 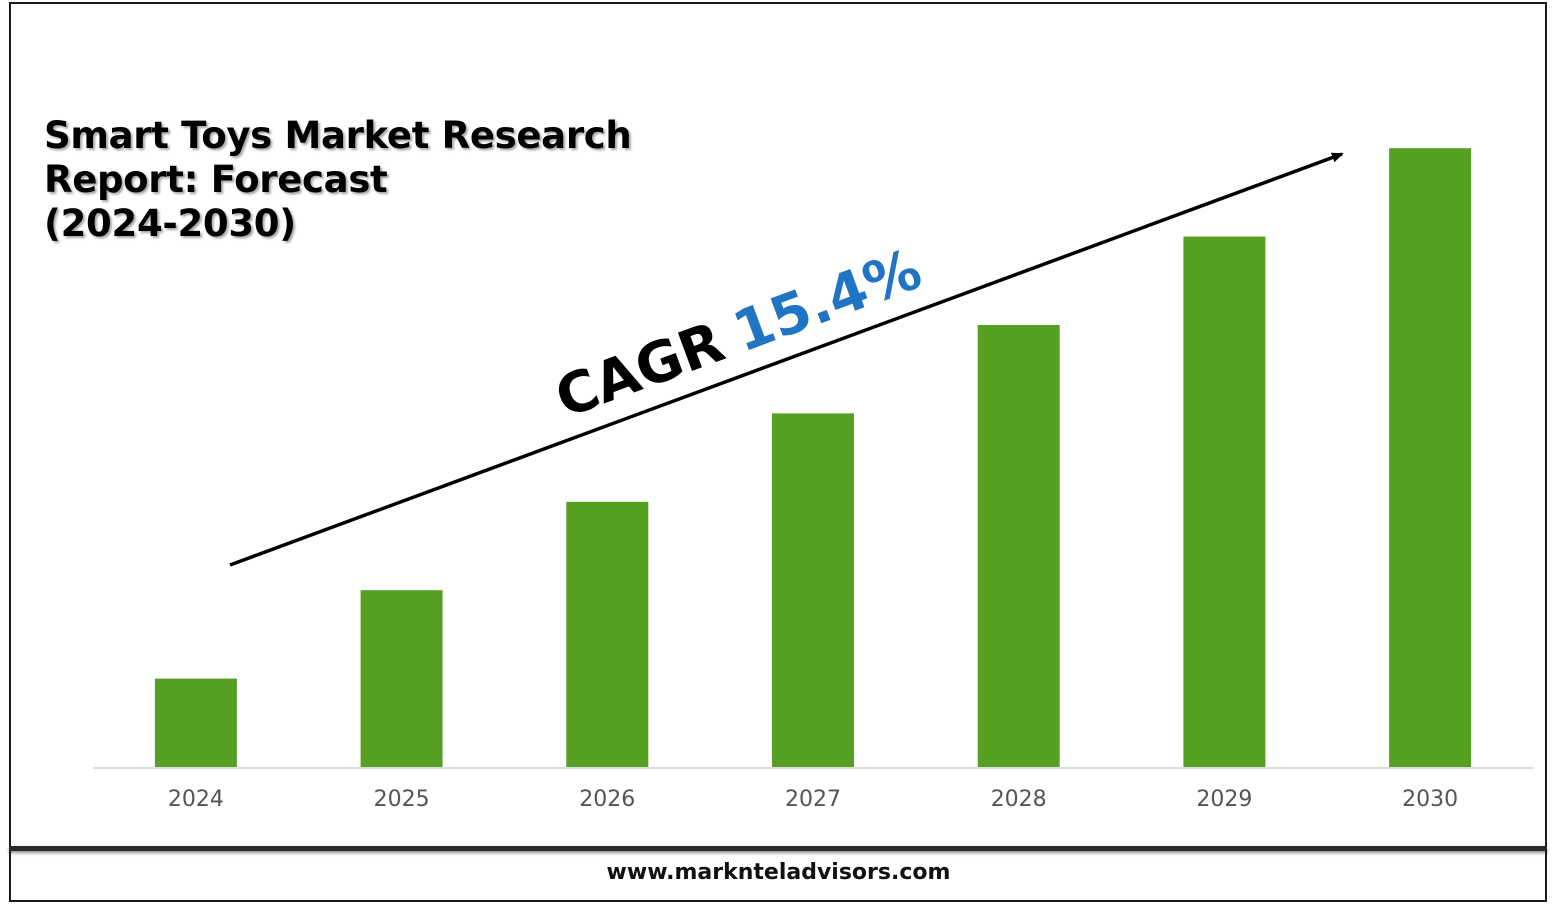 I want to click on x-axis-ticks: 2024 2025 2026 2027 2028 2029 2030, so click(x=813, y=799).